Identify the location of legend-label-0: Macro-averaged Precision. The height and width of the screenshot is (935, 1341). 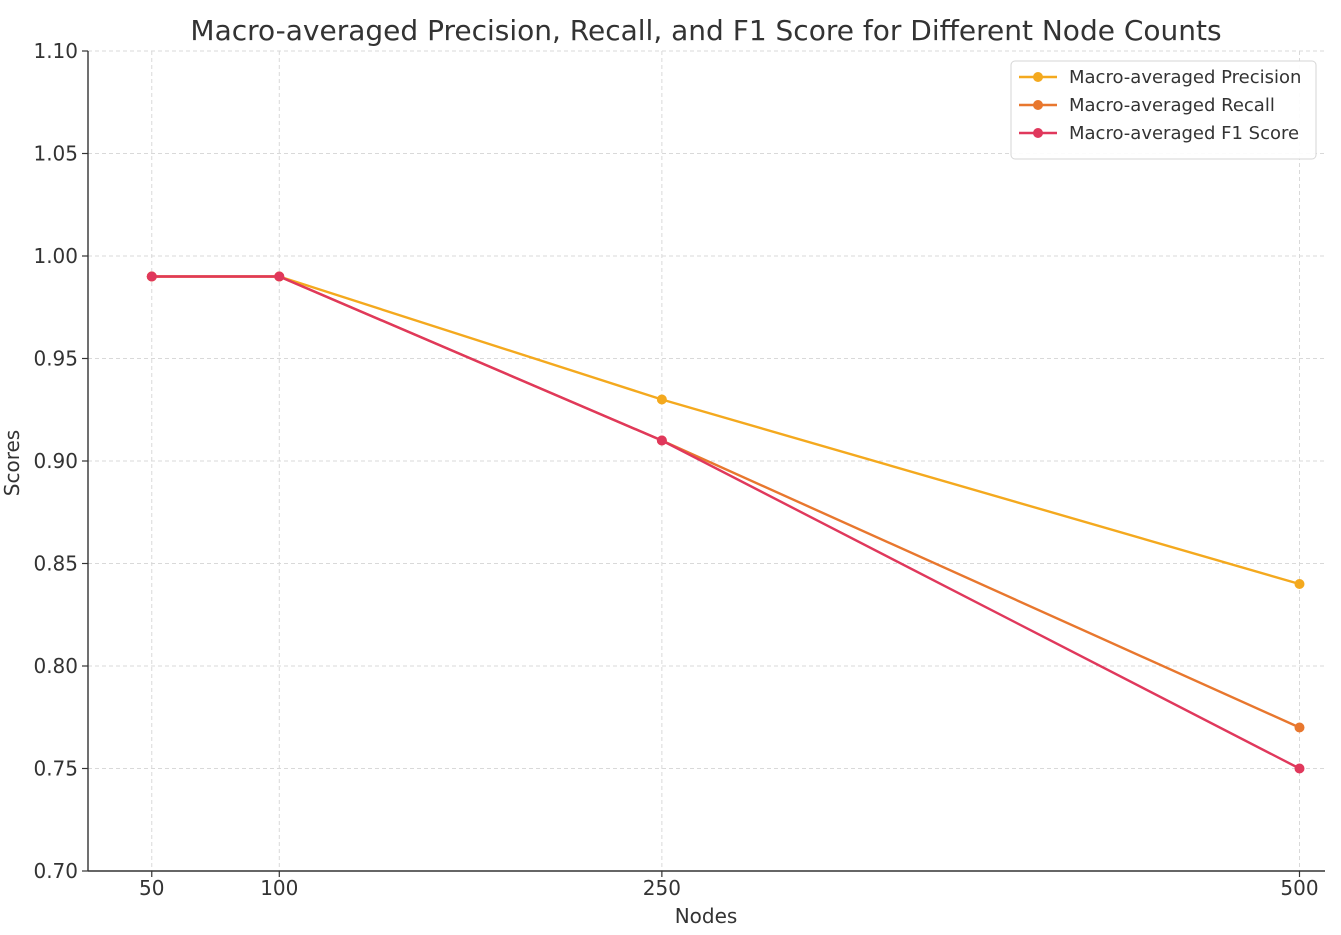
(1185, 77).